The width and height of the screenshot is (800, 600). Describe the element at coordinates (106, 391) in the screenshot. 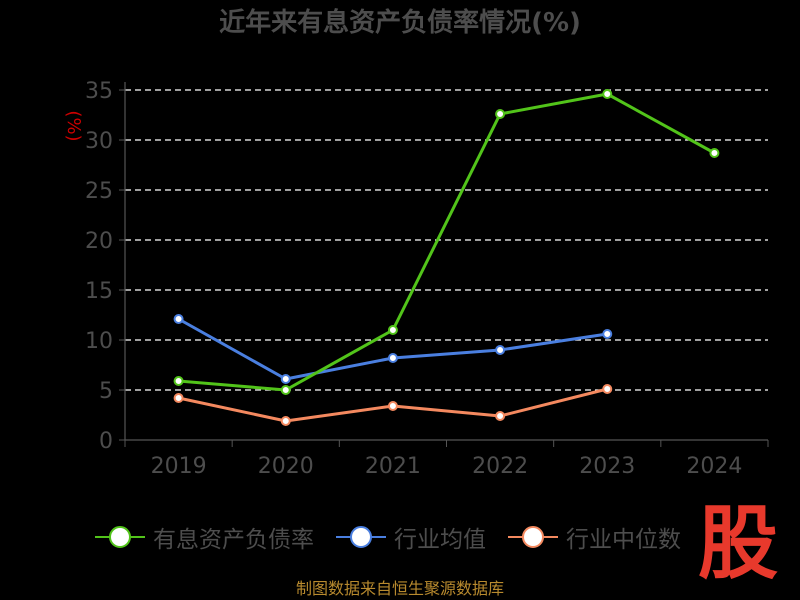

I see `y-tick-label: 5` at that location.